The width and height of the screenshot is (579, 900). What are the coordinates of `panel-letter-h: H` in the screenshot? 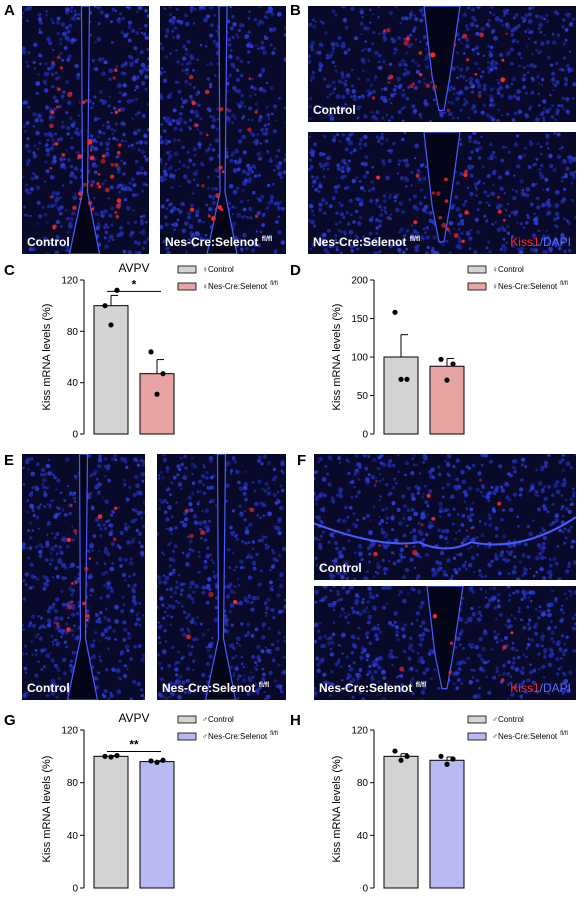 It's located at (295, 720).